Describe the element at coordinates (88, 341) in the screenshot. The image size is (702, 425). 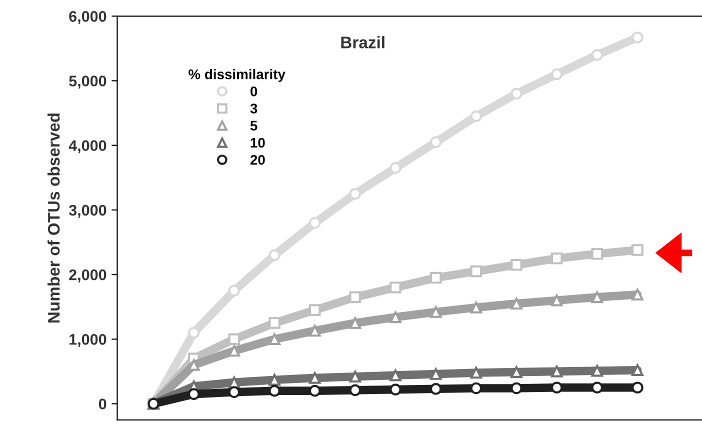
I see `y-tick-label: 1,000` at that location.